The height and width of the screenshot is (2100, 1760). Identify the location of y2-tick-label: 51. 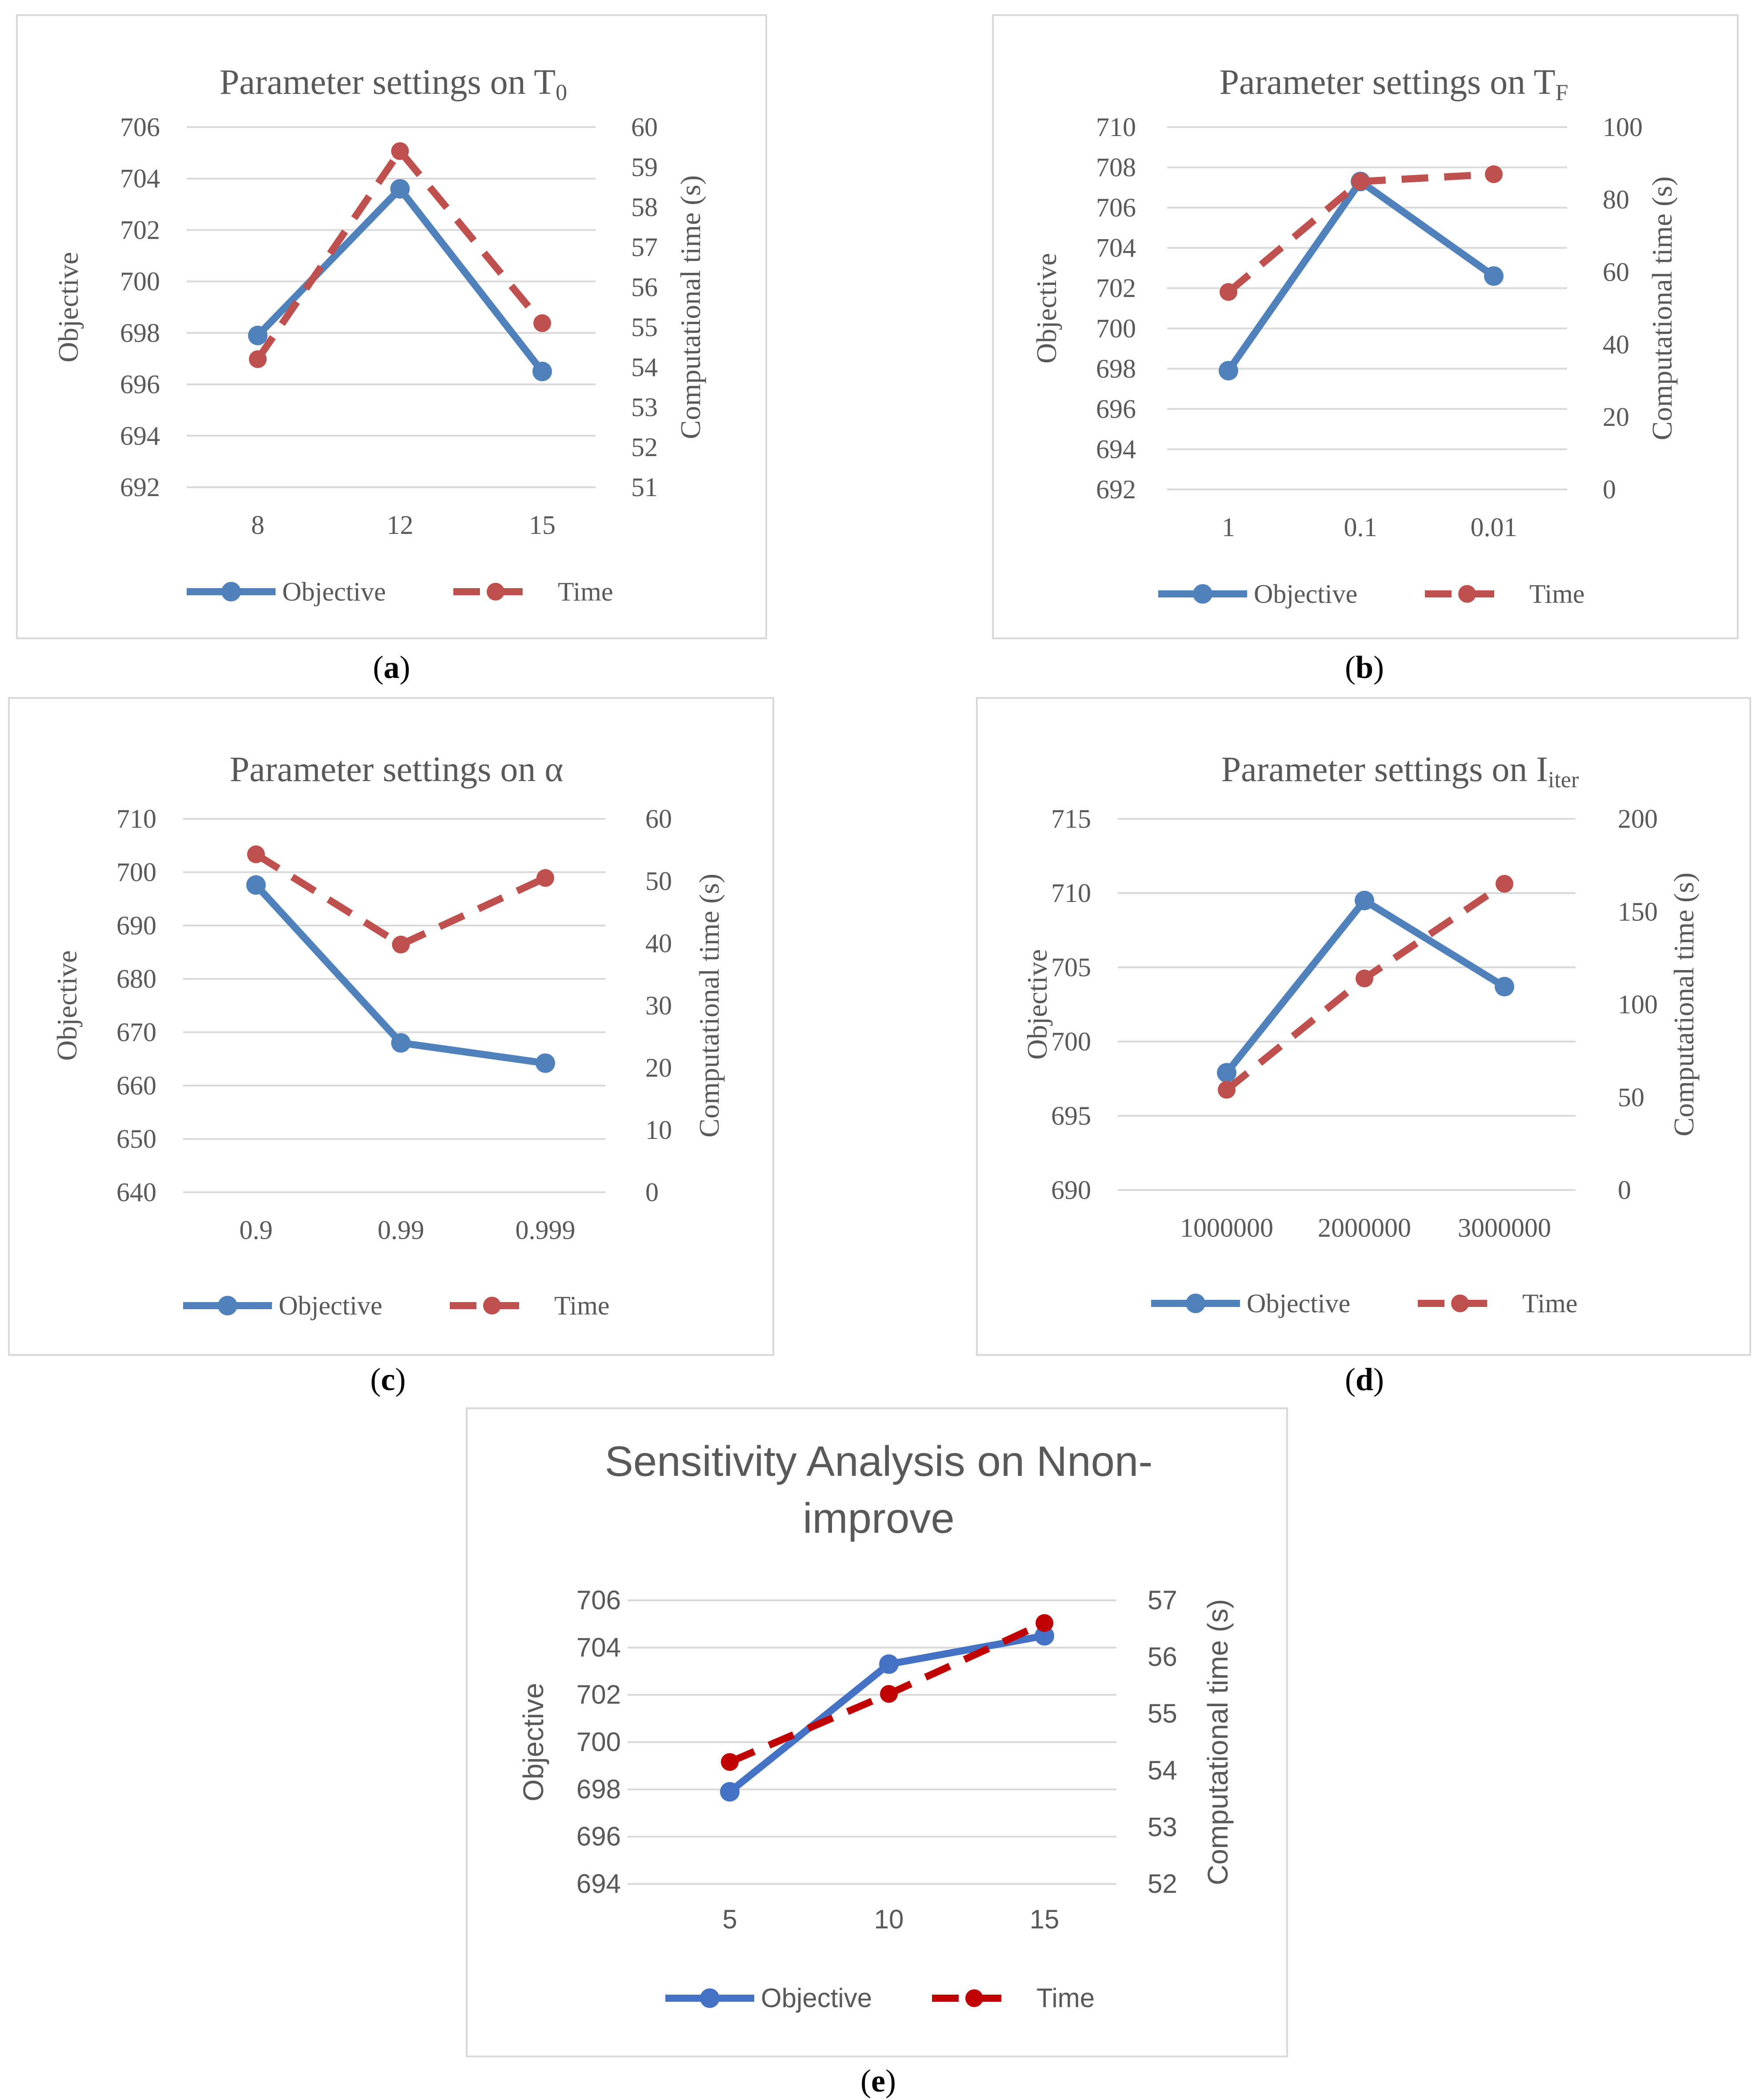
(644, 488).